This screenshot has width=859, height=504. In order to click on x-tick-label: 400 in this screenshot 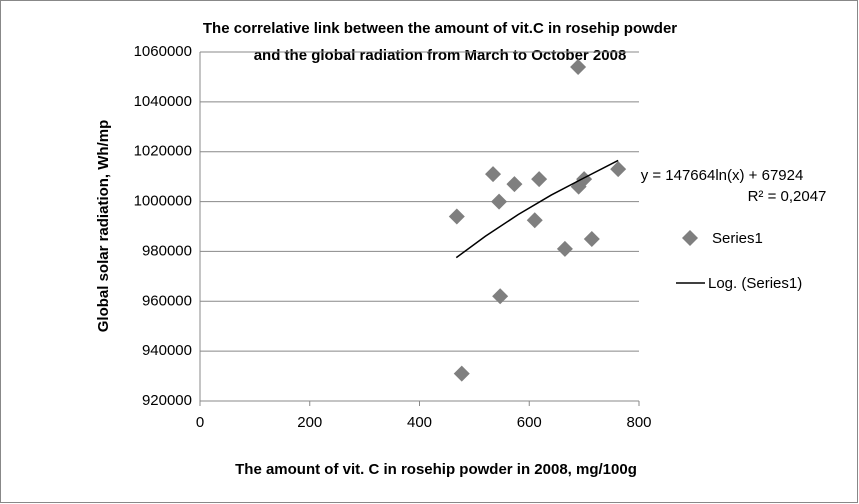, I will do `click(419, 422)`.